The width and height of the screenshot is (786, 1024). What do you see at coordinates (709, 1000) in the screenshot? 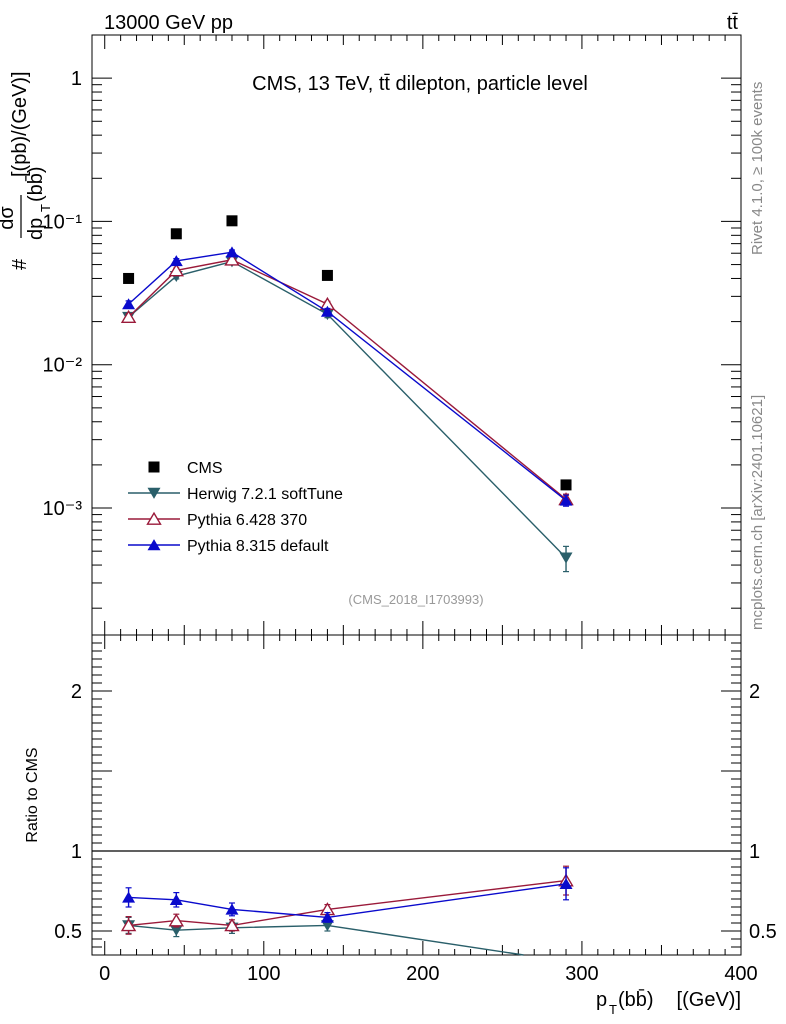
I see `xlabel-units: [(GeV)]` at bounding box center [709, 1000].